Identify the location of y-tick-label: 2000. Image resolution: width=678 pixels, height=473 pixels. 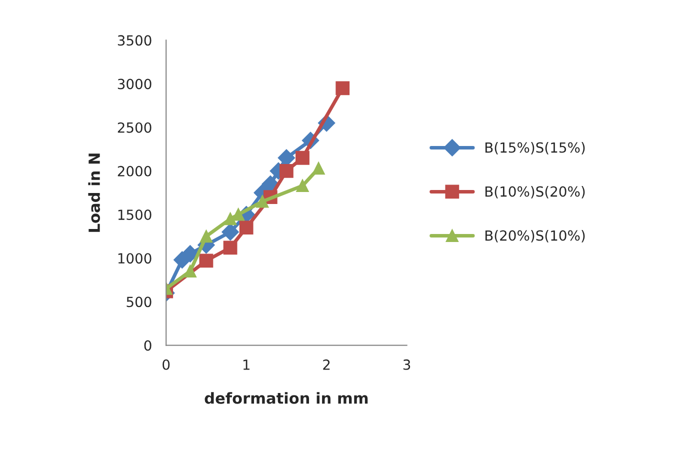
(135, 171).